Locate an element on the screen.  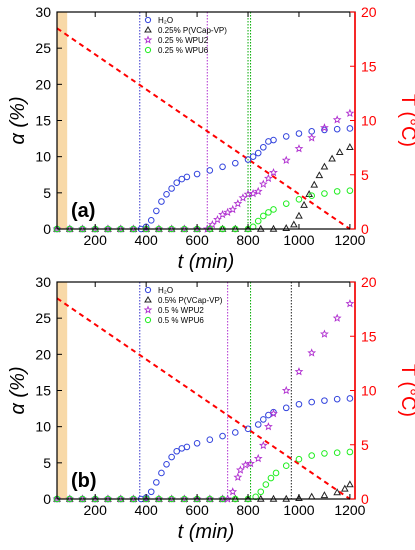
y2-tick-label: 10 is located at coordinates (369, 121).